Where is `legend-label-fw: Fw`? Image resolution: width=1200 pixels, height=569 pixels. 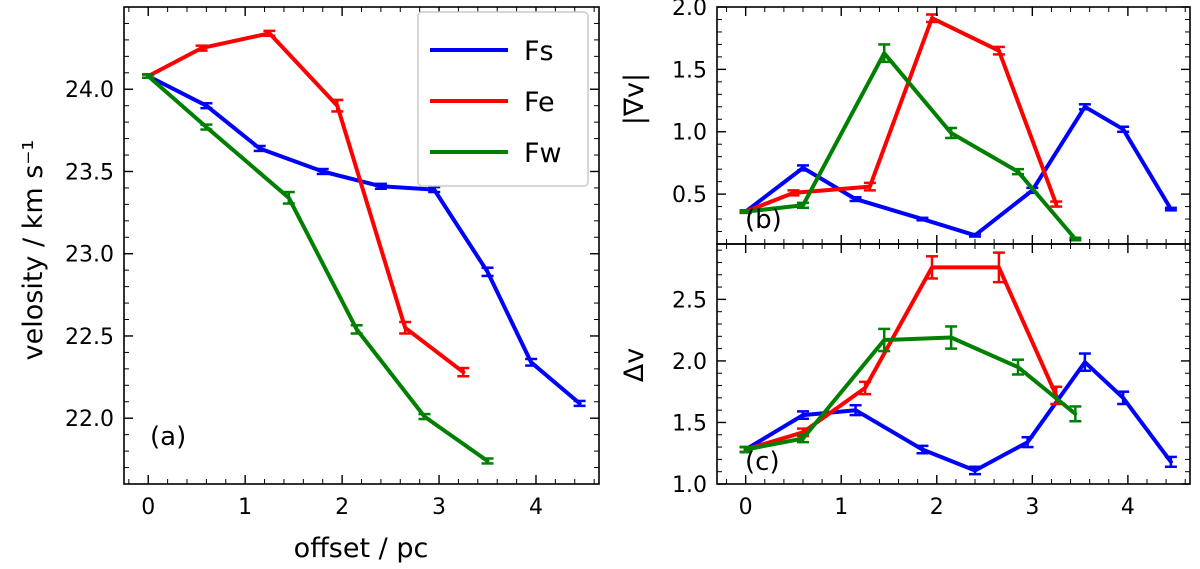
legend-label-fw: Fw is located at coordinates (543, 153).